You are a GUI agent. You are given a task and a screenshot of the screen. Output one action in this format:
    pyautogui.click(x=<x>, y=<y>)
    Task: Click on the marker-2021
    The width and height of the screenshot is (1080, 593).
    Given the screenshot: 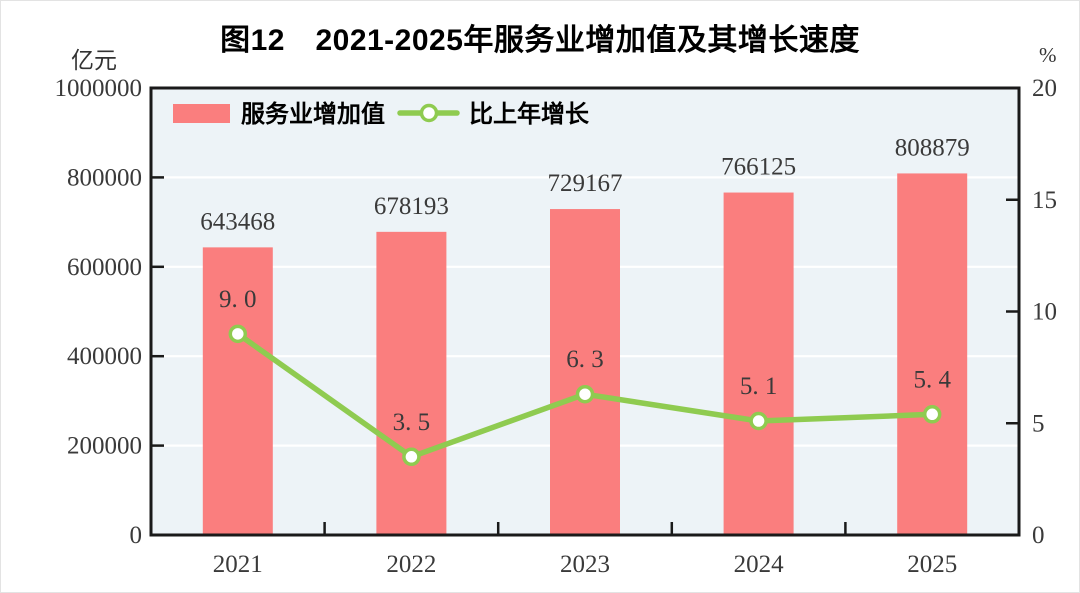 What is the action you would take?
    pyautogui.click(x=238, y=334)
    